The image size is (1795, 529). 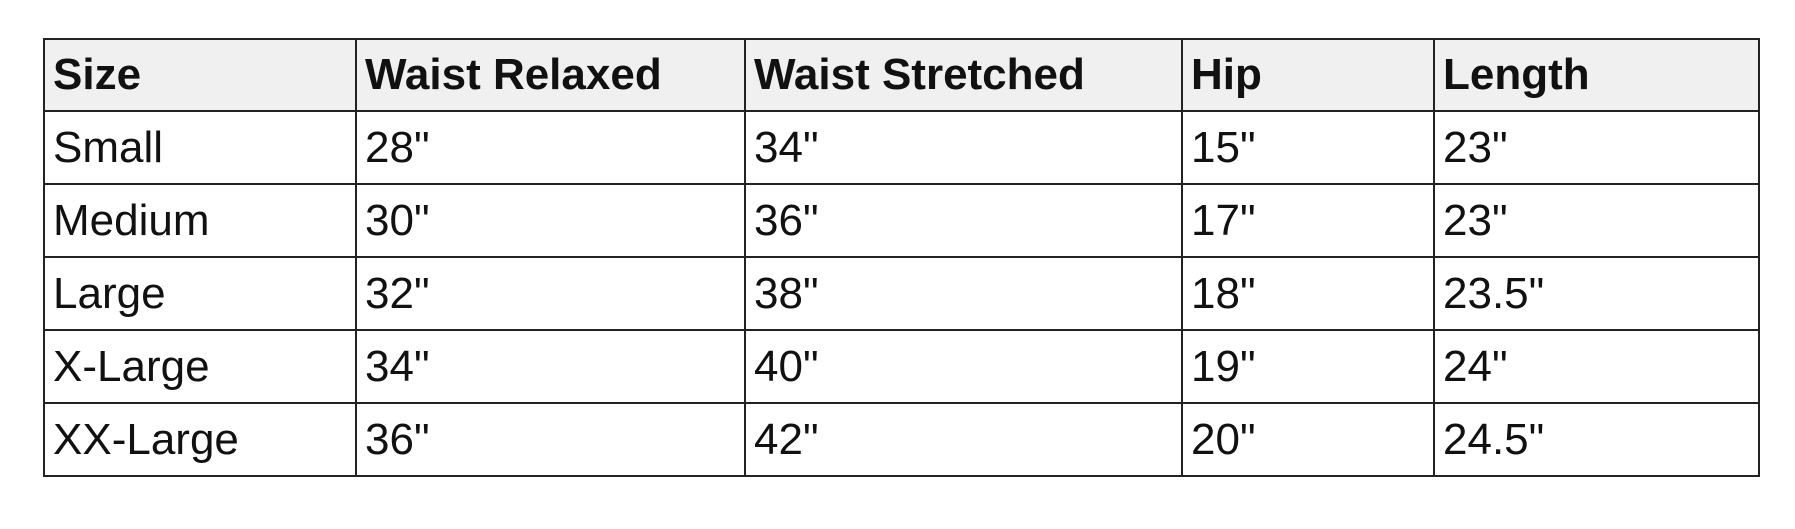 I want to click on table-cell: 20", so click(x=1308, y=439).